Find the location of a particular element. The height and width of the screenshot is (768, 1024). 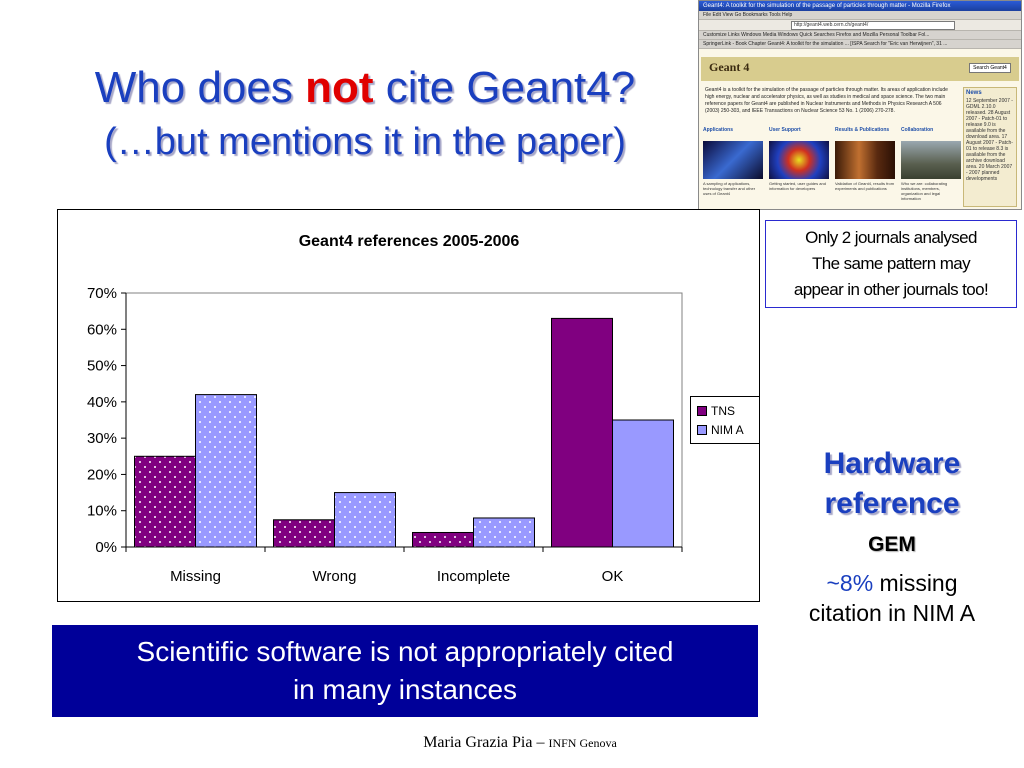

x-tick-label: Wrong is located at coordinates (335, 576).